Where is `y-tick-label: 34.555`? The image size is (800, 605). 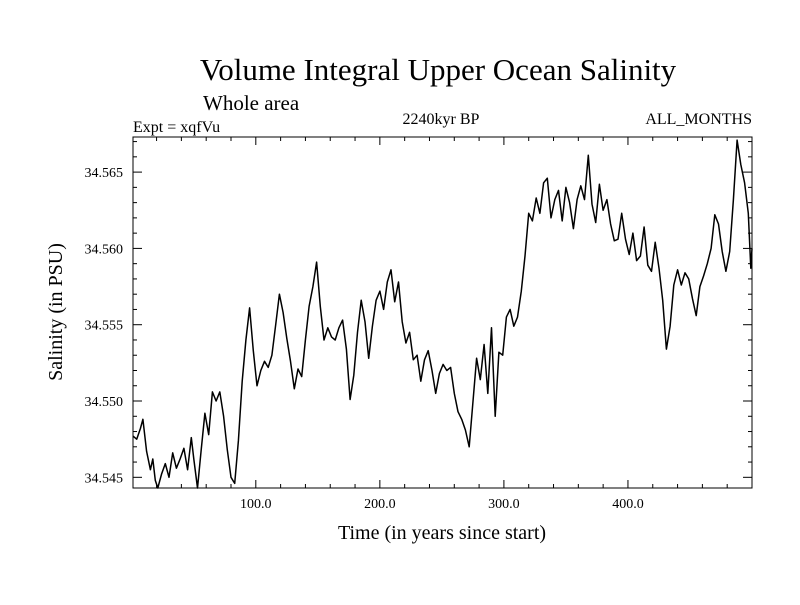 y-tick-label: 34.555 is located at coordinates (104, 326).